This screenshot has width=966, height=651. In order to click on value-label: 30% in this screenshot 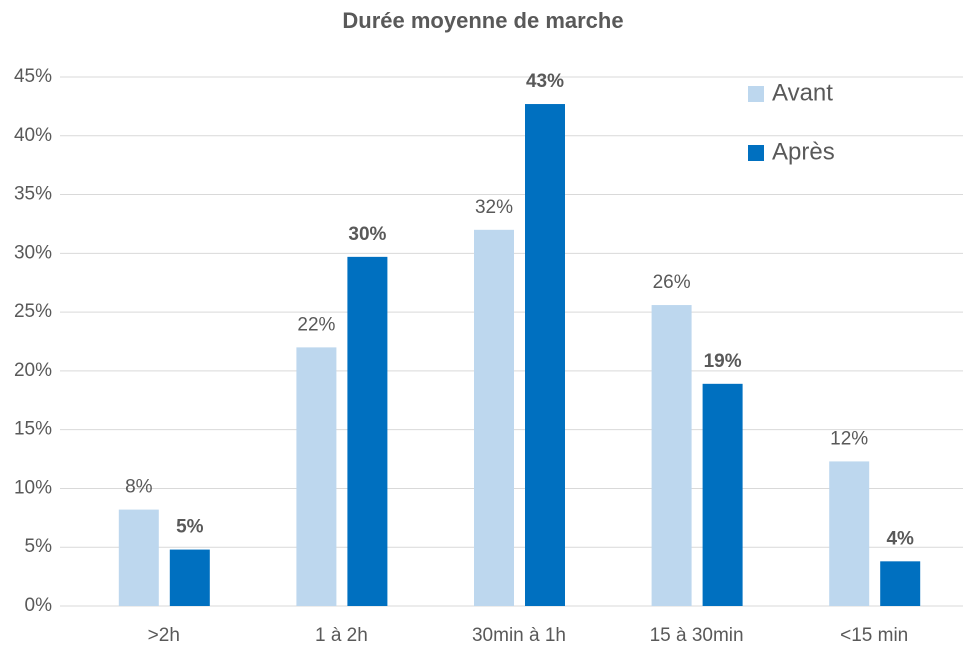, I will do `click(367, 234)`.